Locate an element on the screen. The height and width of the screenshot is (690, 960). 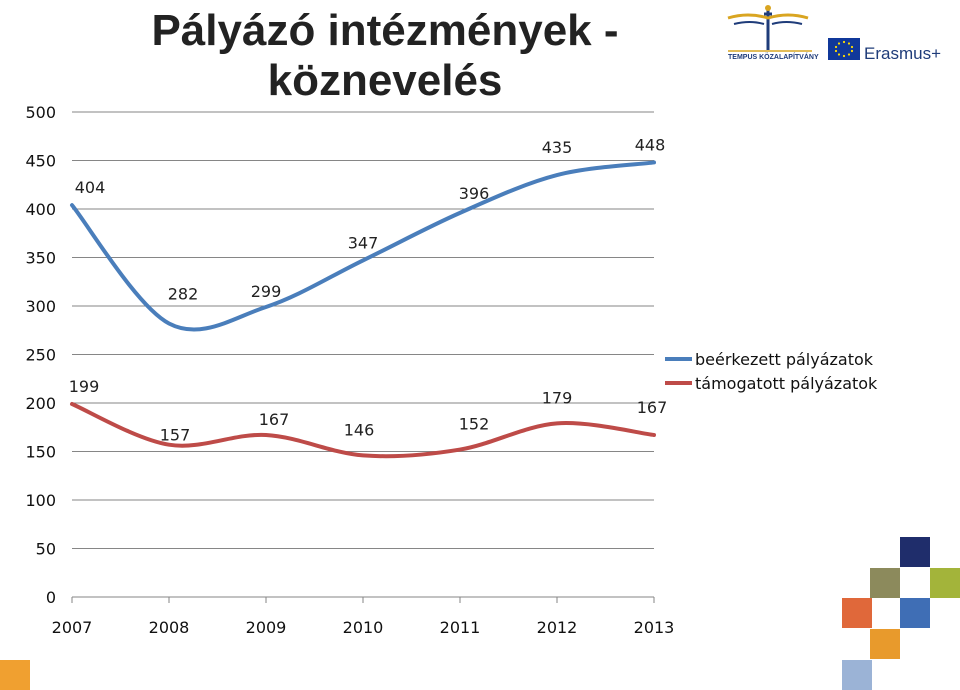
legend-item-supported: támogatott pályázatok is located at coordinates (771, 383).